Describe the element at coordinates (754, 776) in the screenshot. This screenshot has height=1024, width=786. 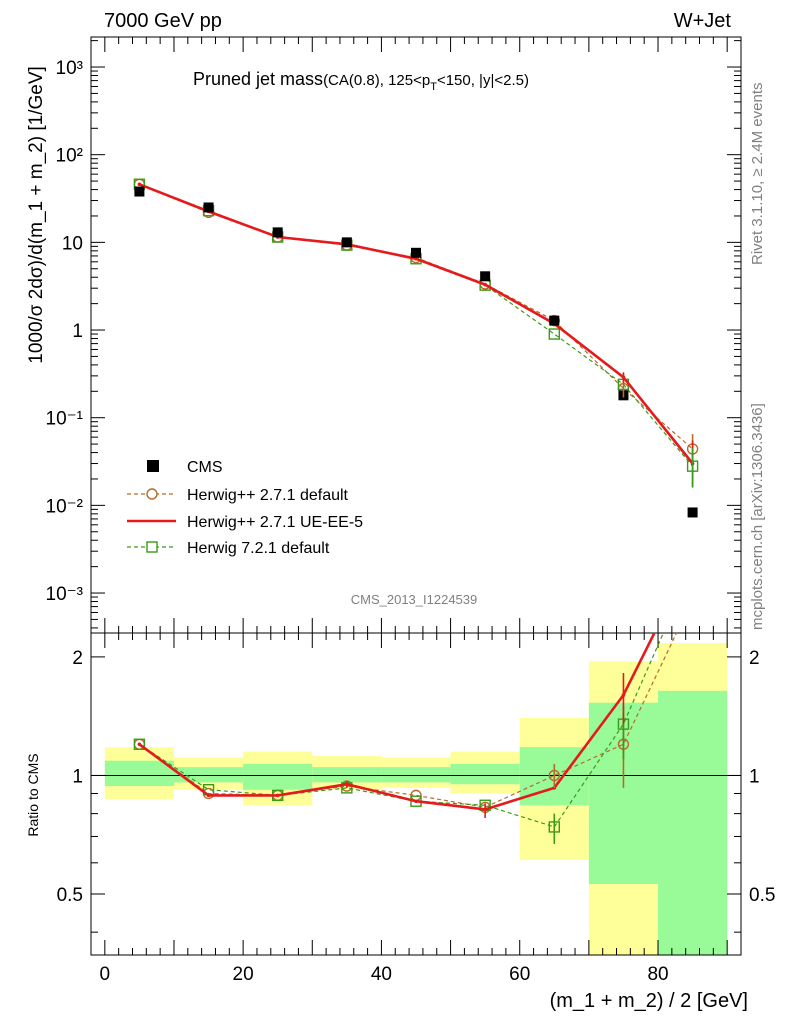
I see `ratio-y-tick-label-right: 1` at that location.